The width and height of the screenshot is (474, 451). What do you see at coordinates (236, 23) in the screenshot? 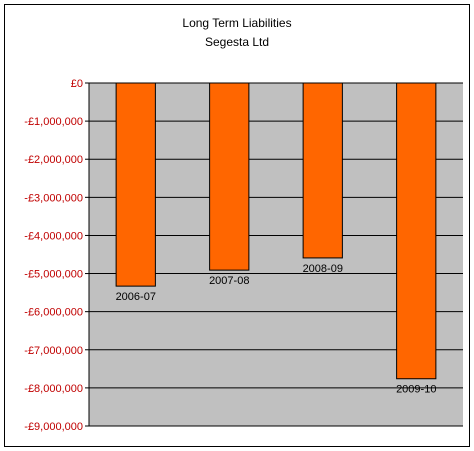
I see `chart-title: Long Term Liabilities` at bounding box center [236, 23].